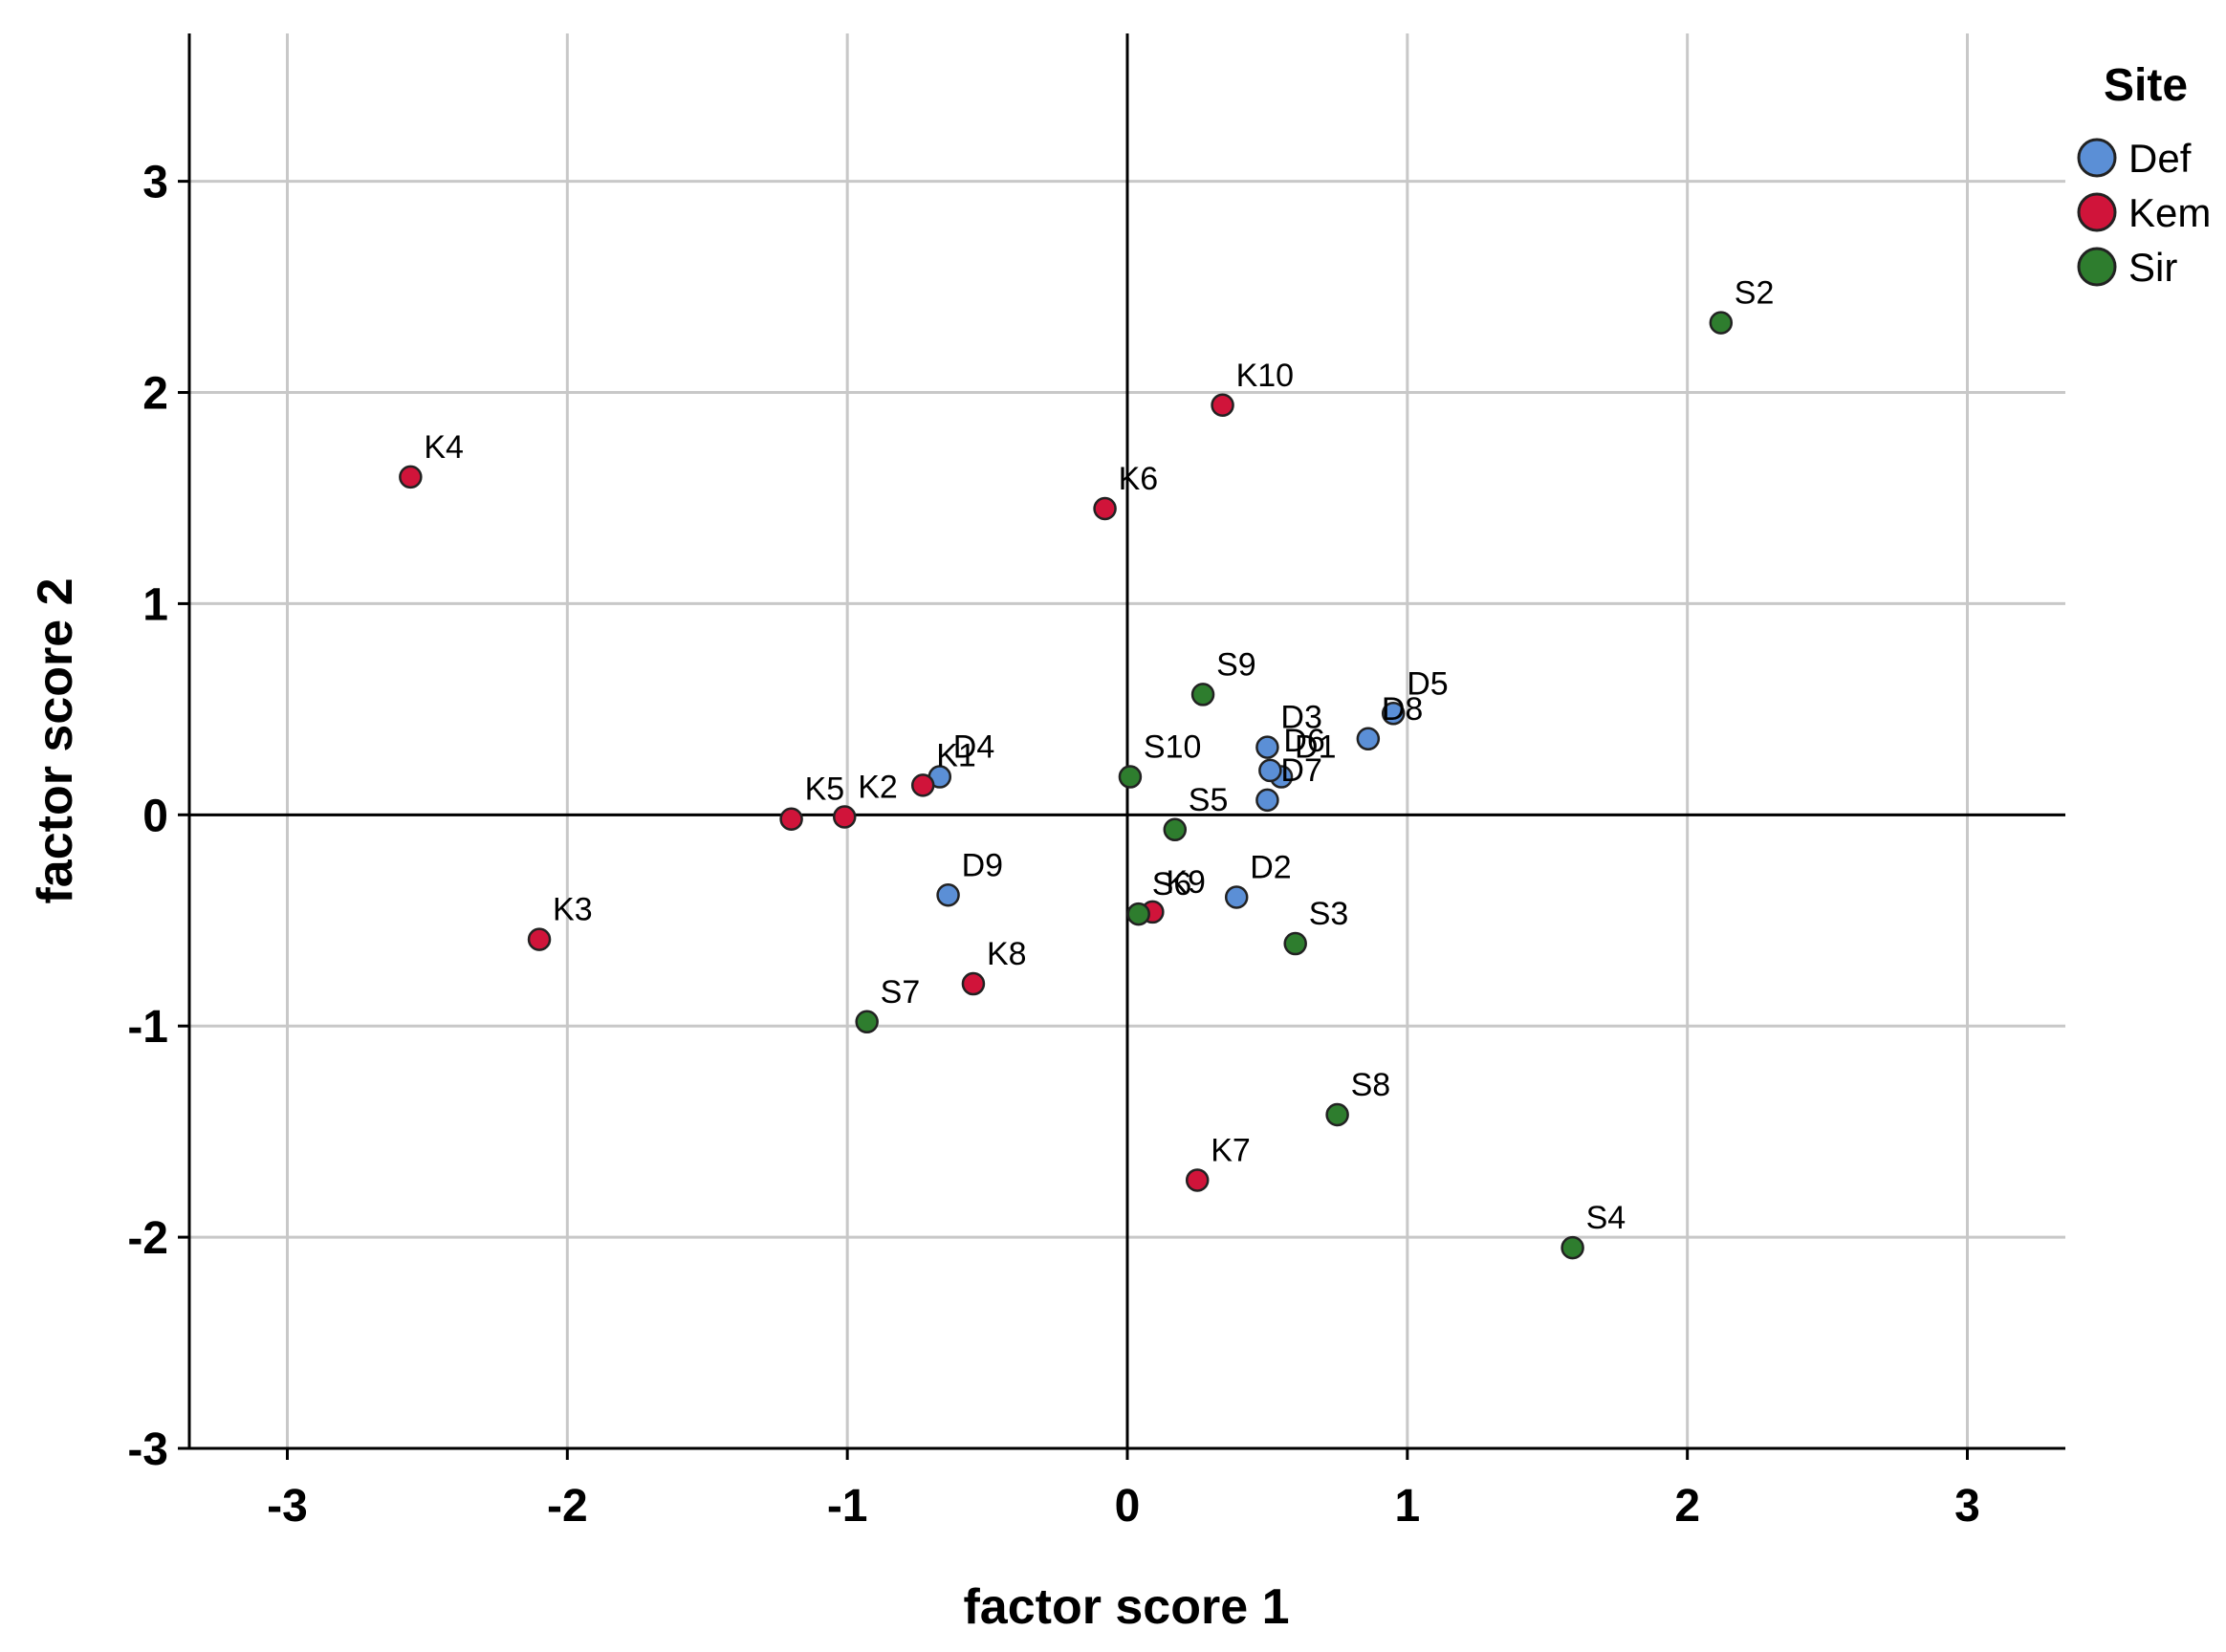  I want to click on point-label-d7: D7, so click(1300, 770).